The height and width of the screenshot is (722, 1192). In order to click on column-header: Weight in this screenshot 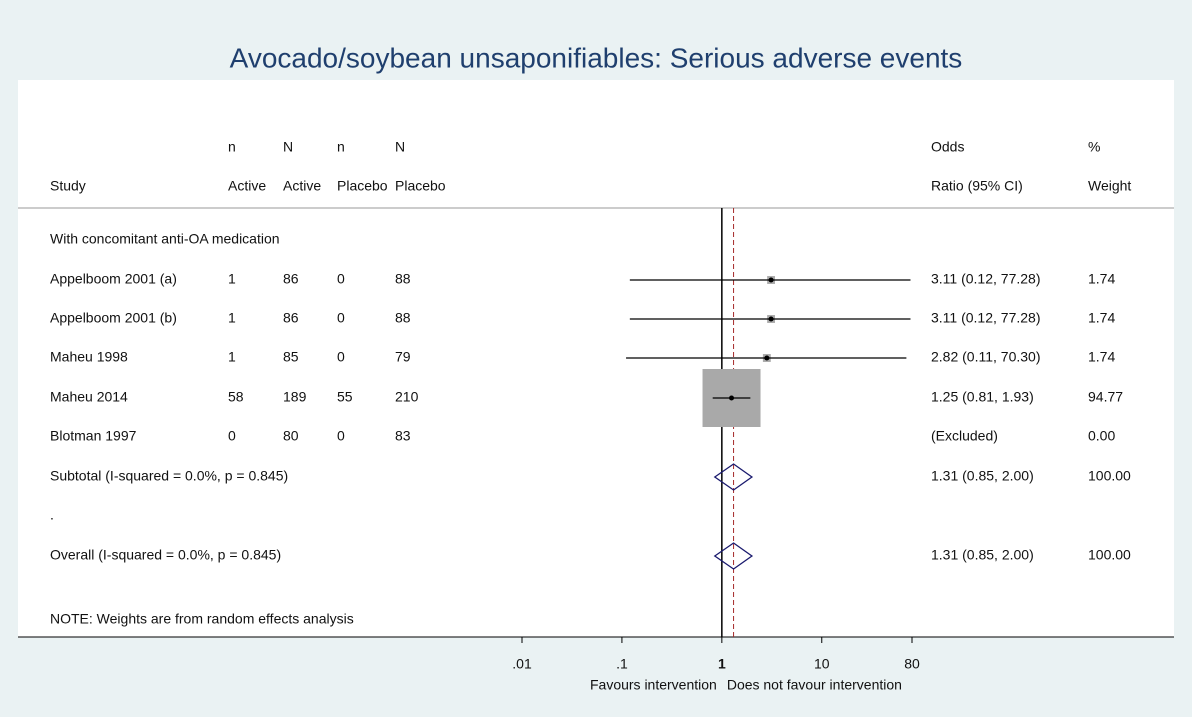, I will do `click(1109, 186)`.